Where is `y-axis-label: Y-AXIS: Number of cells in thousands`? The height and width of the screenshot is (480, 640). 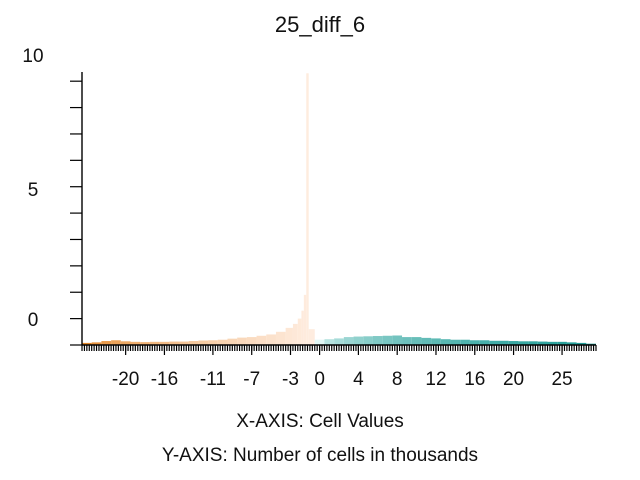 y-axis-label: Y-AXIS: Number of cells in thousands is located at coordinates (320, 455).